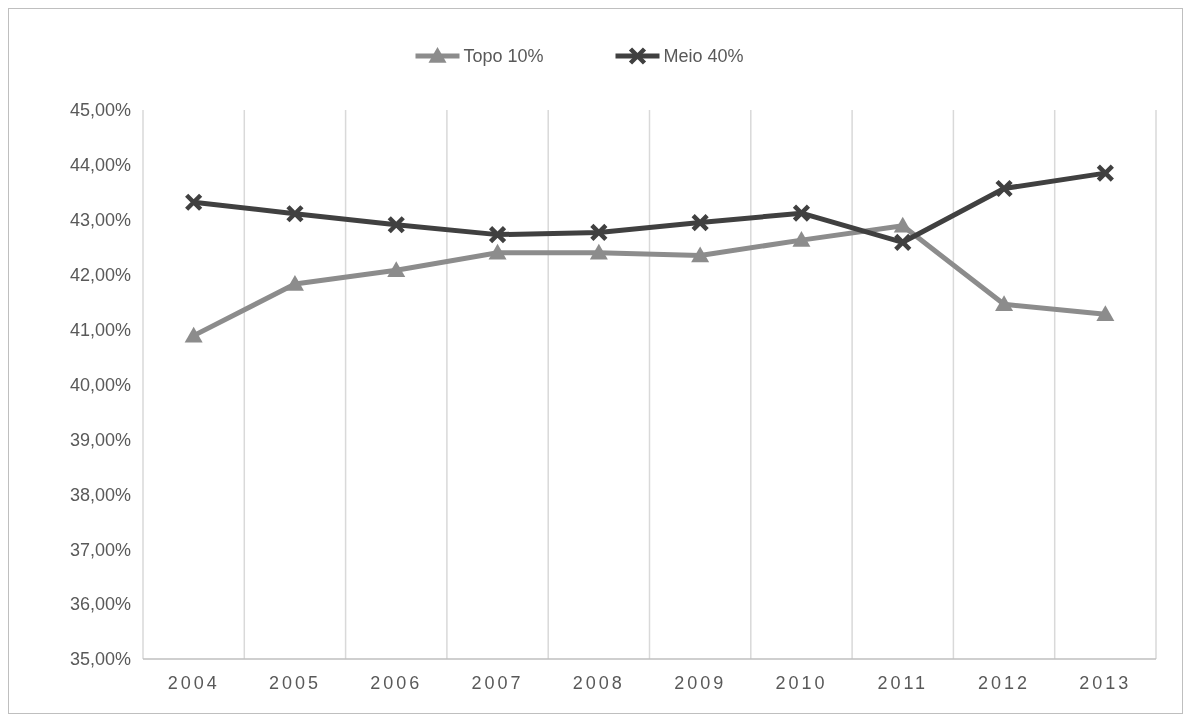 Image resolution: width=1191 pixels, height=722 pixels. What do you see at coordinates (294, 683) in the screenshot?
I see `x-tick-label: 2005` at bounding box center [294, 683].